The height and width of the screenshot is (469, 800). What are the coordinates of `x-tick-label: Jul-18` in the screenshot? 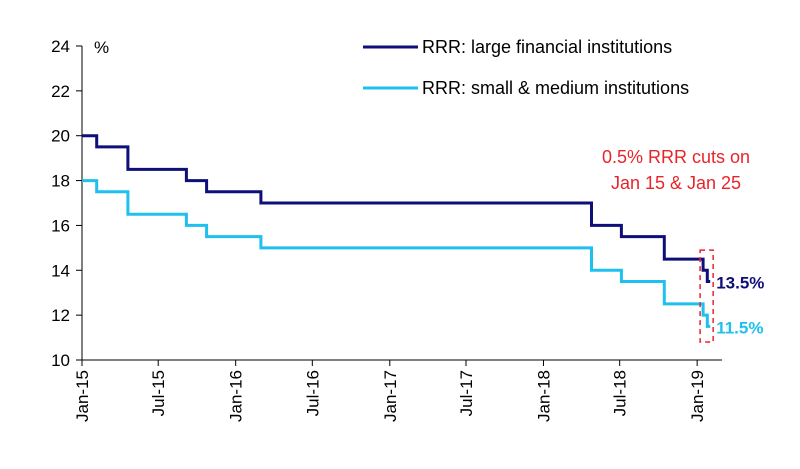 It's located at (620, 393).